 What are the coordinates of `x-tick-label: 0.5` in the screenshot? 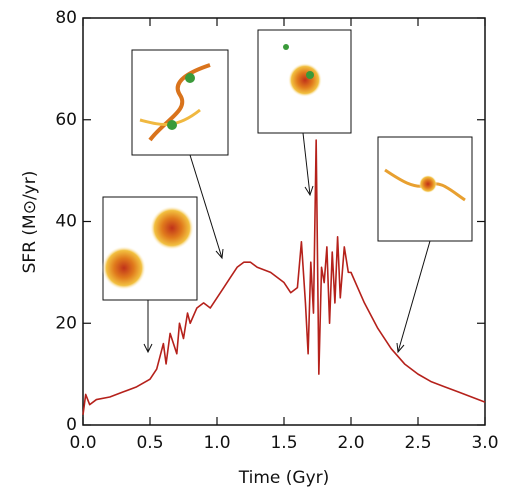 It's located at (149, 443).